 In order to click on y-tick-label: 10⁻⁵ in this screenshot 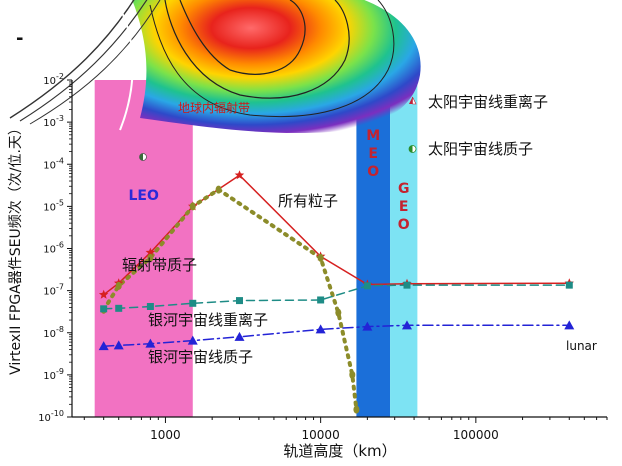, I will do `click(53, 205)`.